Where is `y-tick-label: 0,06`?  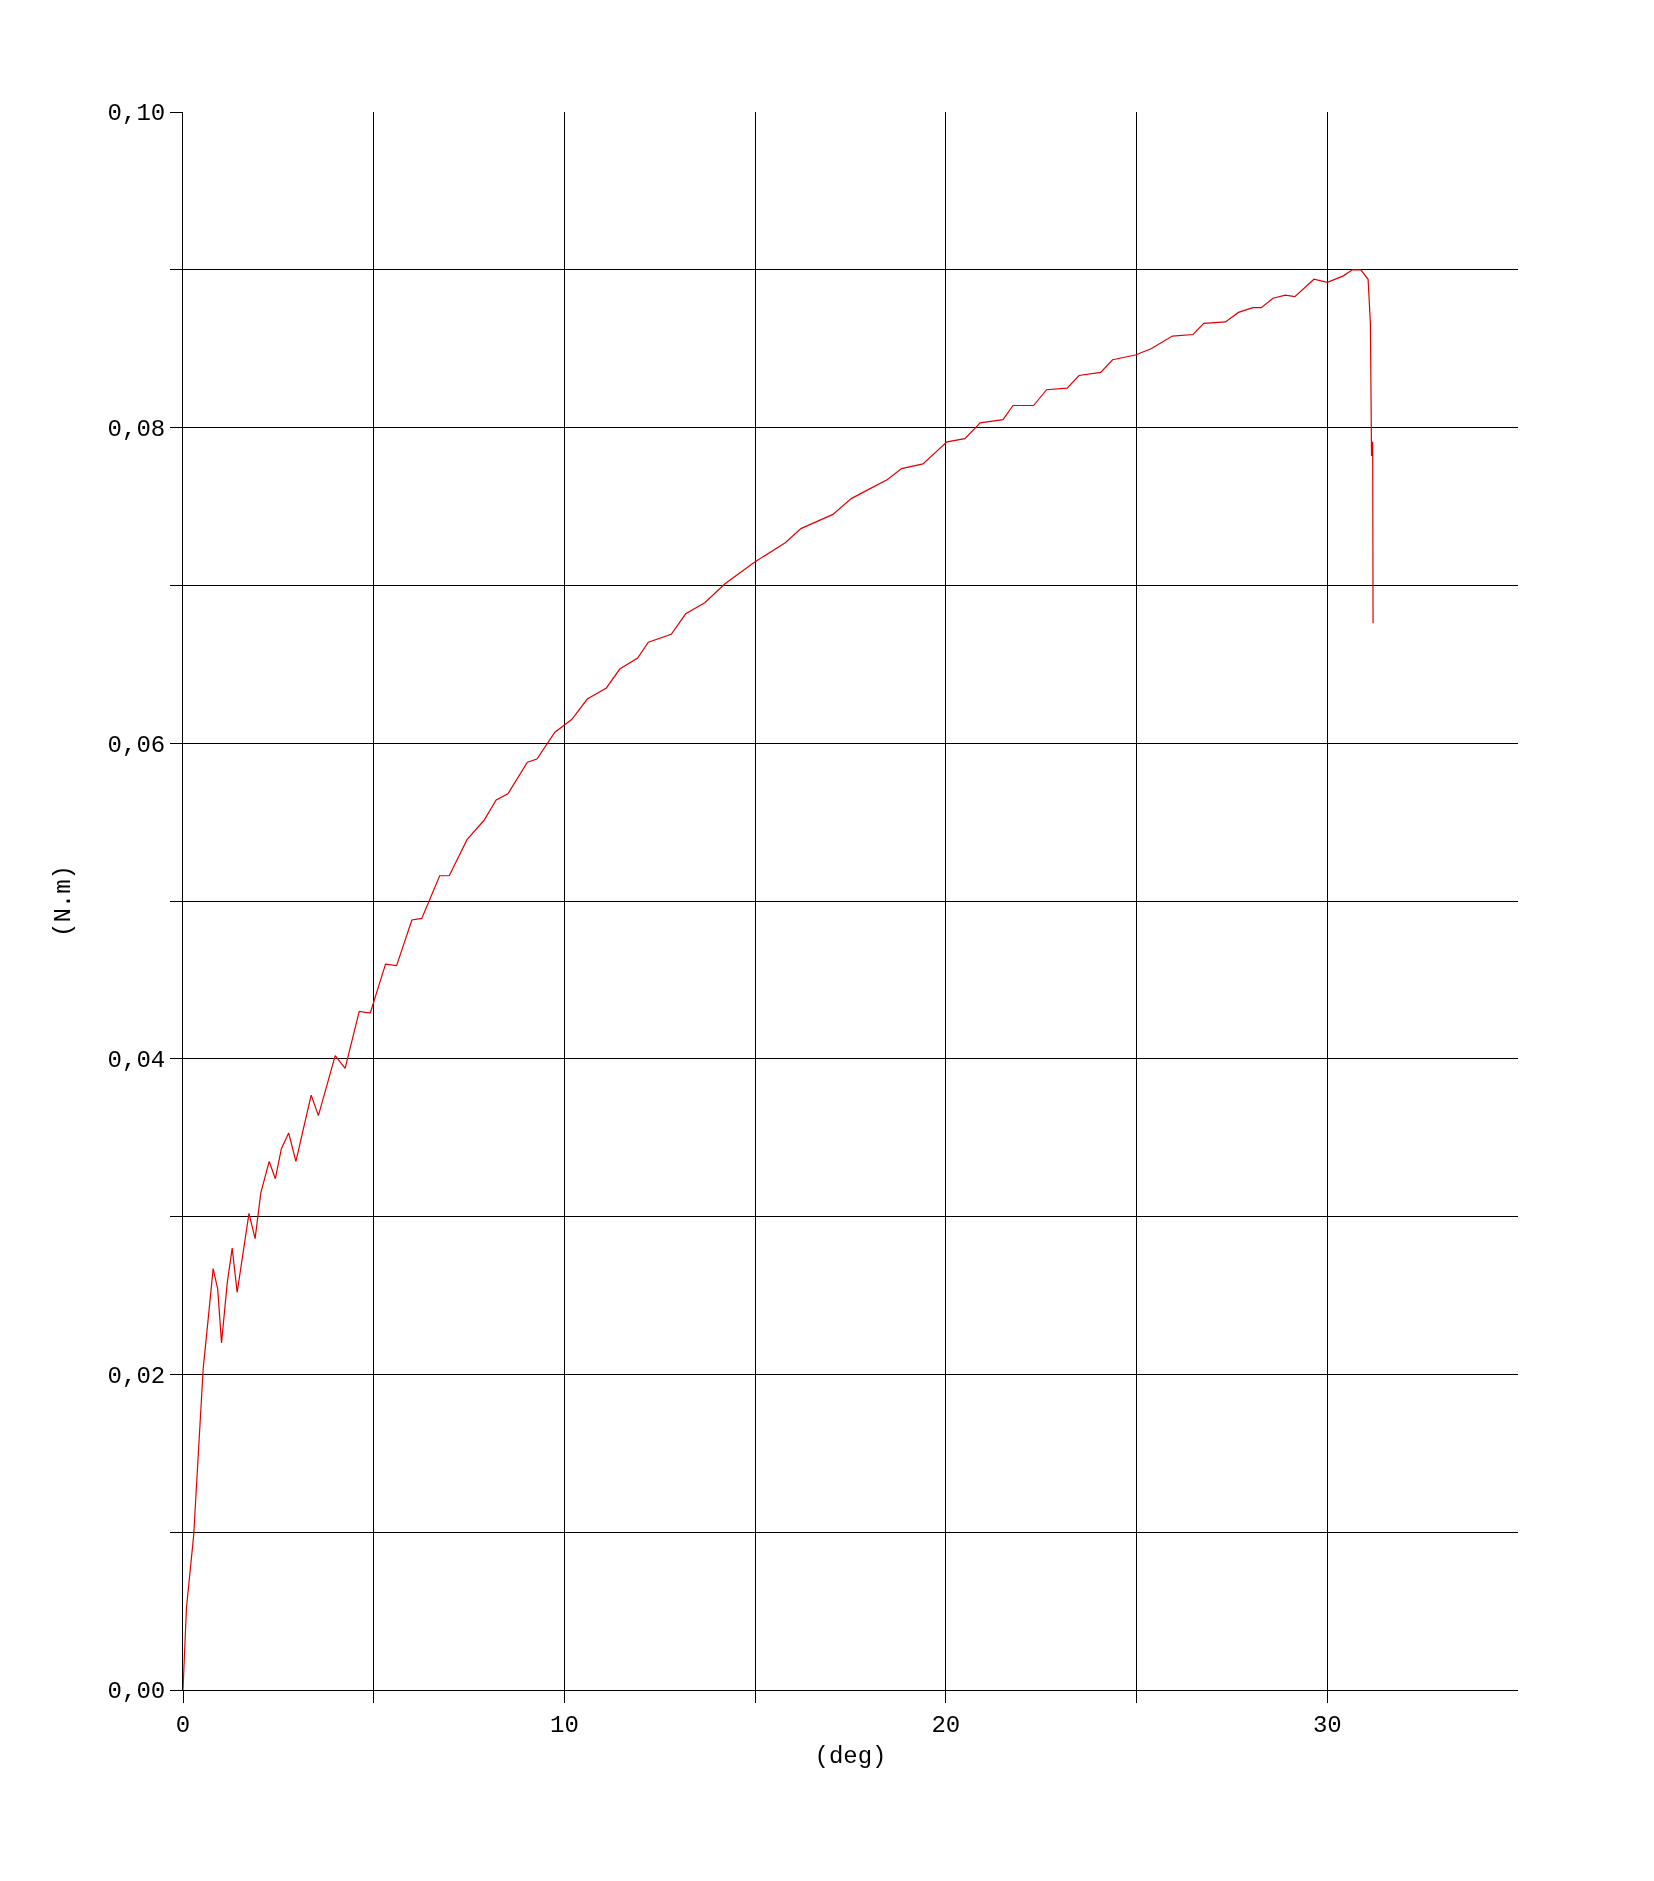
y-tick-label: 0,06 is located at coordinates (136, 745).